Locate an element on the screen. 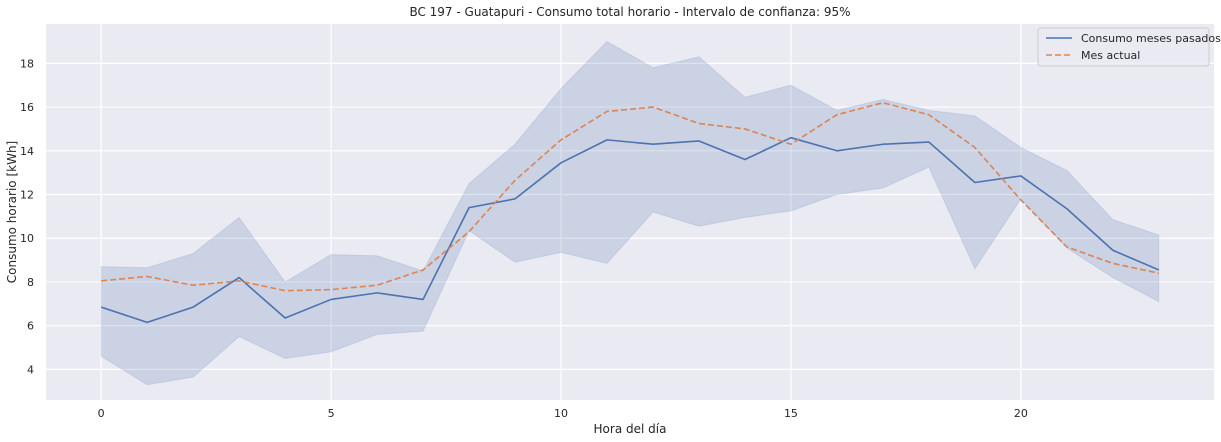 Image resolution: width=1221 pixels, height=442 pixels. y-tick-label: 6 is located at coordinates (30, 326).